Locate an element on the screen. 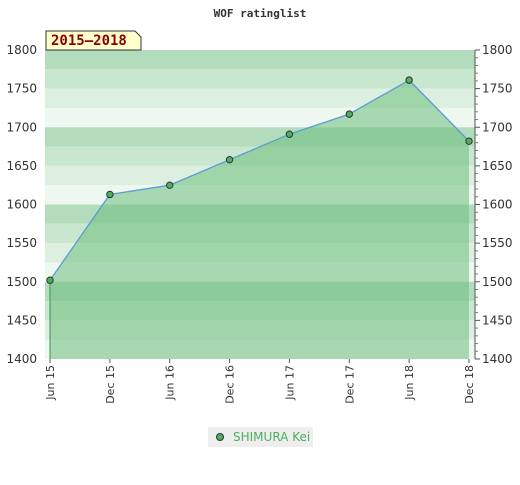 The width and height of the screenshot is (520, 485). x-tick-label: Dec 18 is located at coordinates (469, 384).